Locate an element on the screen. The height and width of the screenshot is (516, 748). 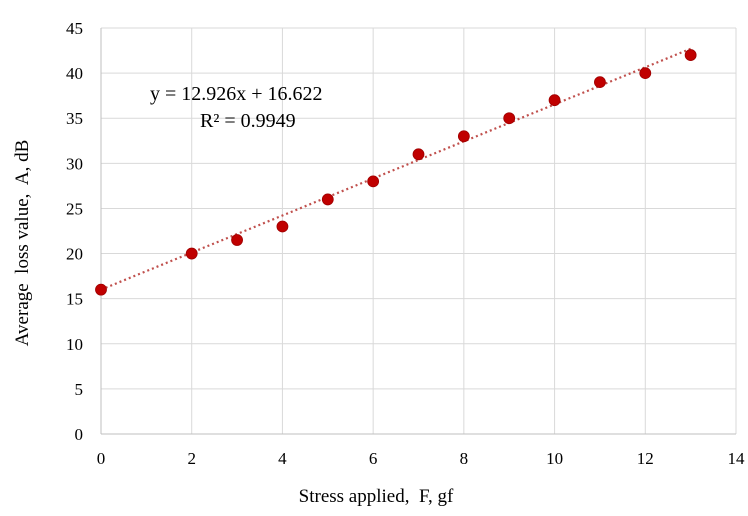
x-tick-label: 8 is located at coordinates (464, 458).